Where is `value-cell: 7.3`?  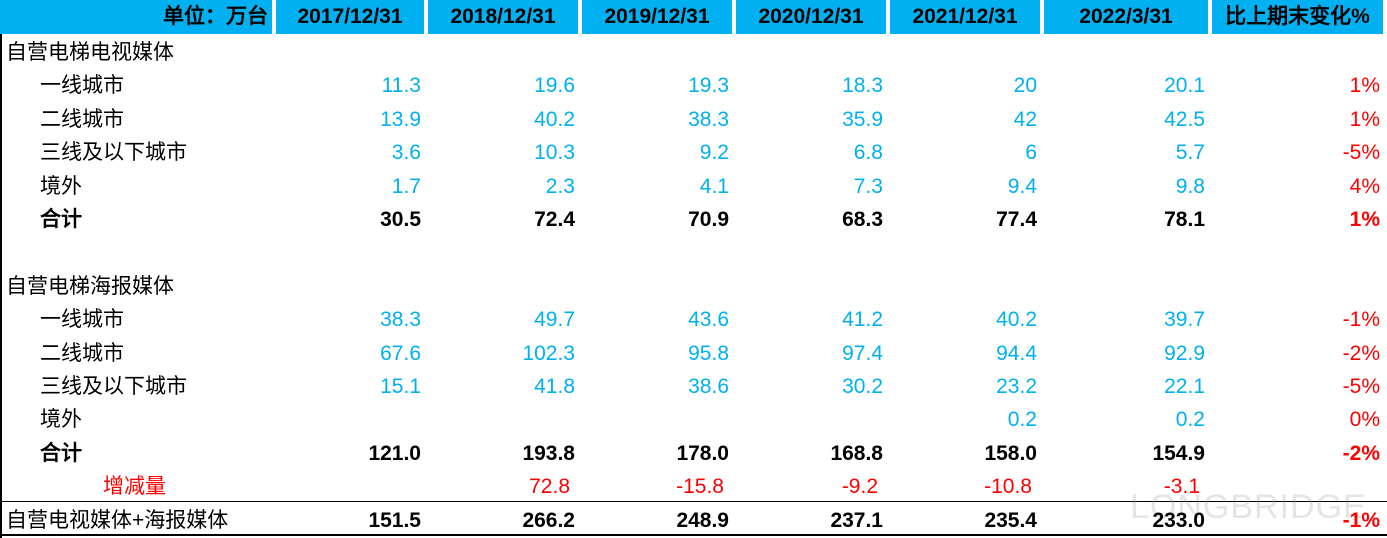
value-cell: 7.3 is located at coordinates (868, 186).